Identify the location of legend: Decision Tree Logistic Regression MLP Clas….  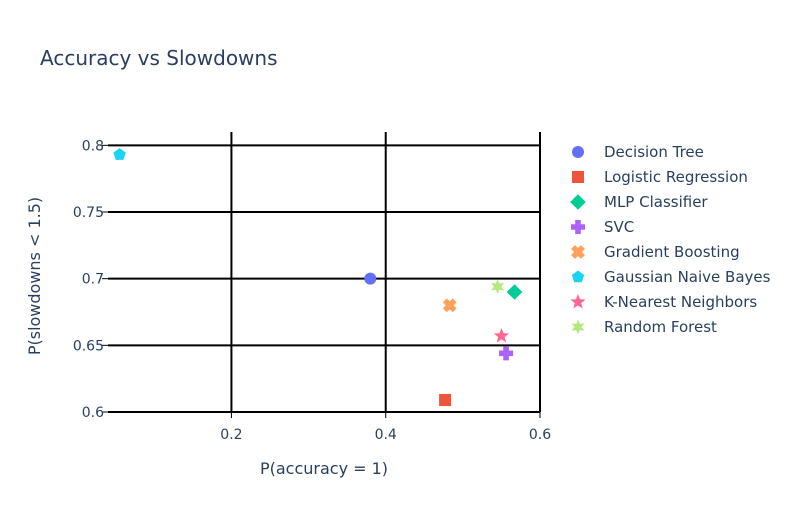
(670, 239).